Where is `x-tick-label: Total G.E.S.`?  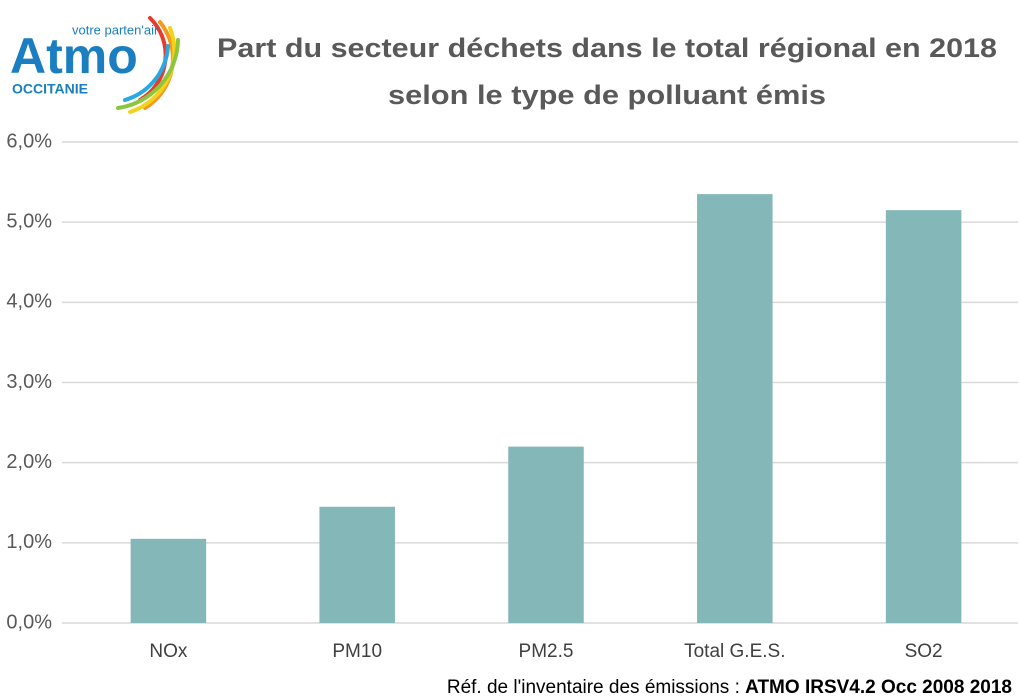 x-tick-label: Total G.E.S. is located at coordinates (734, 651).